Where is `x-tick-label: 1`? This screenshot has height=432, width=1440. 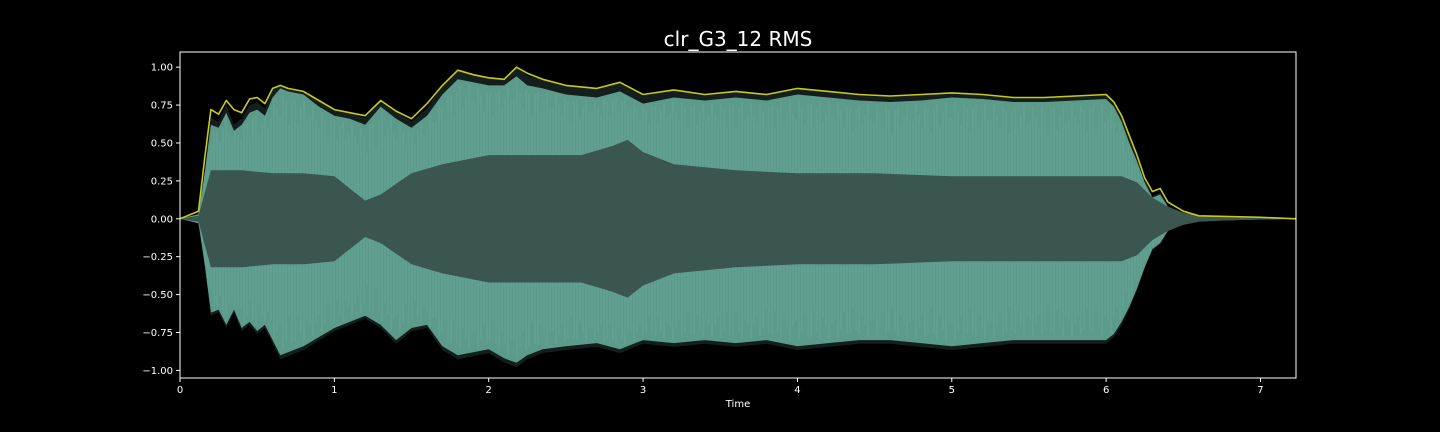 x-tick-label: 1 is located at coordinates (334, 390).